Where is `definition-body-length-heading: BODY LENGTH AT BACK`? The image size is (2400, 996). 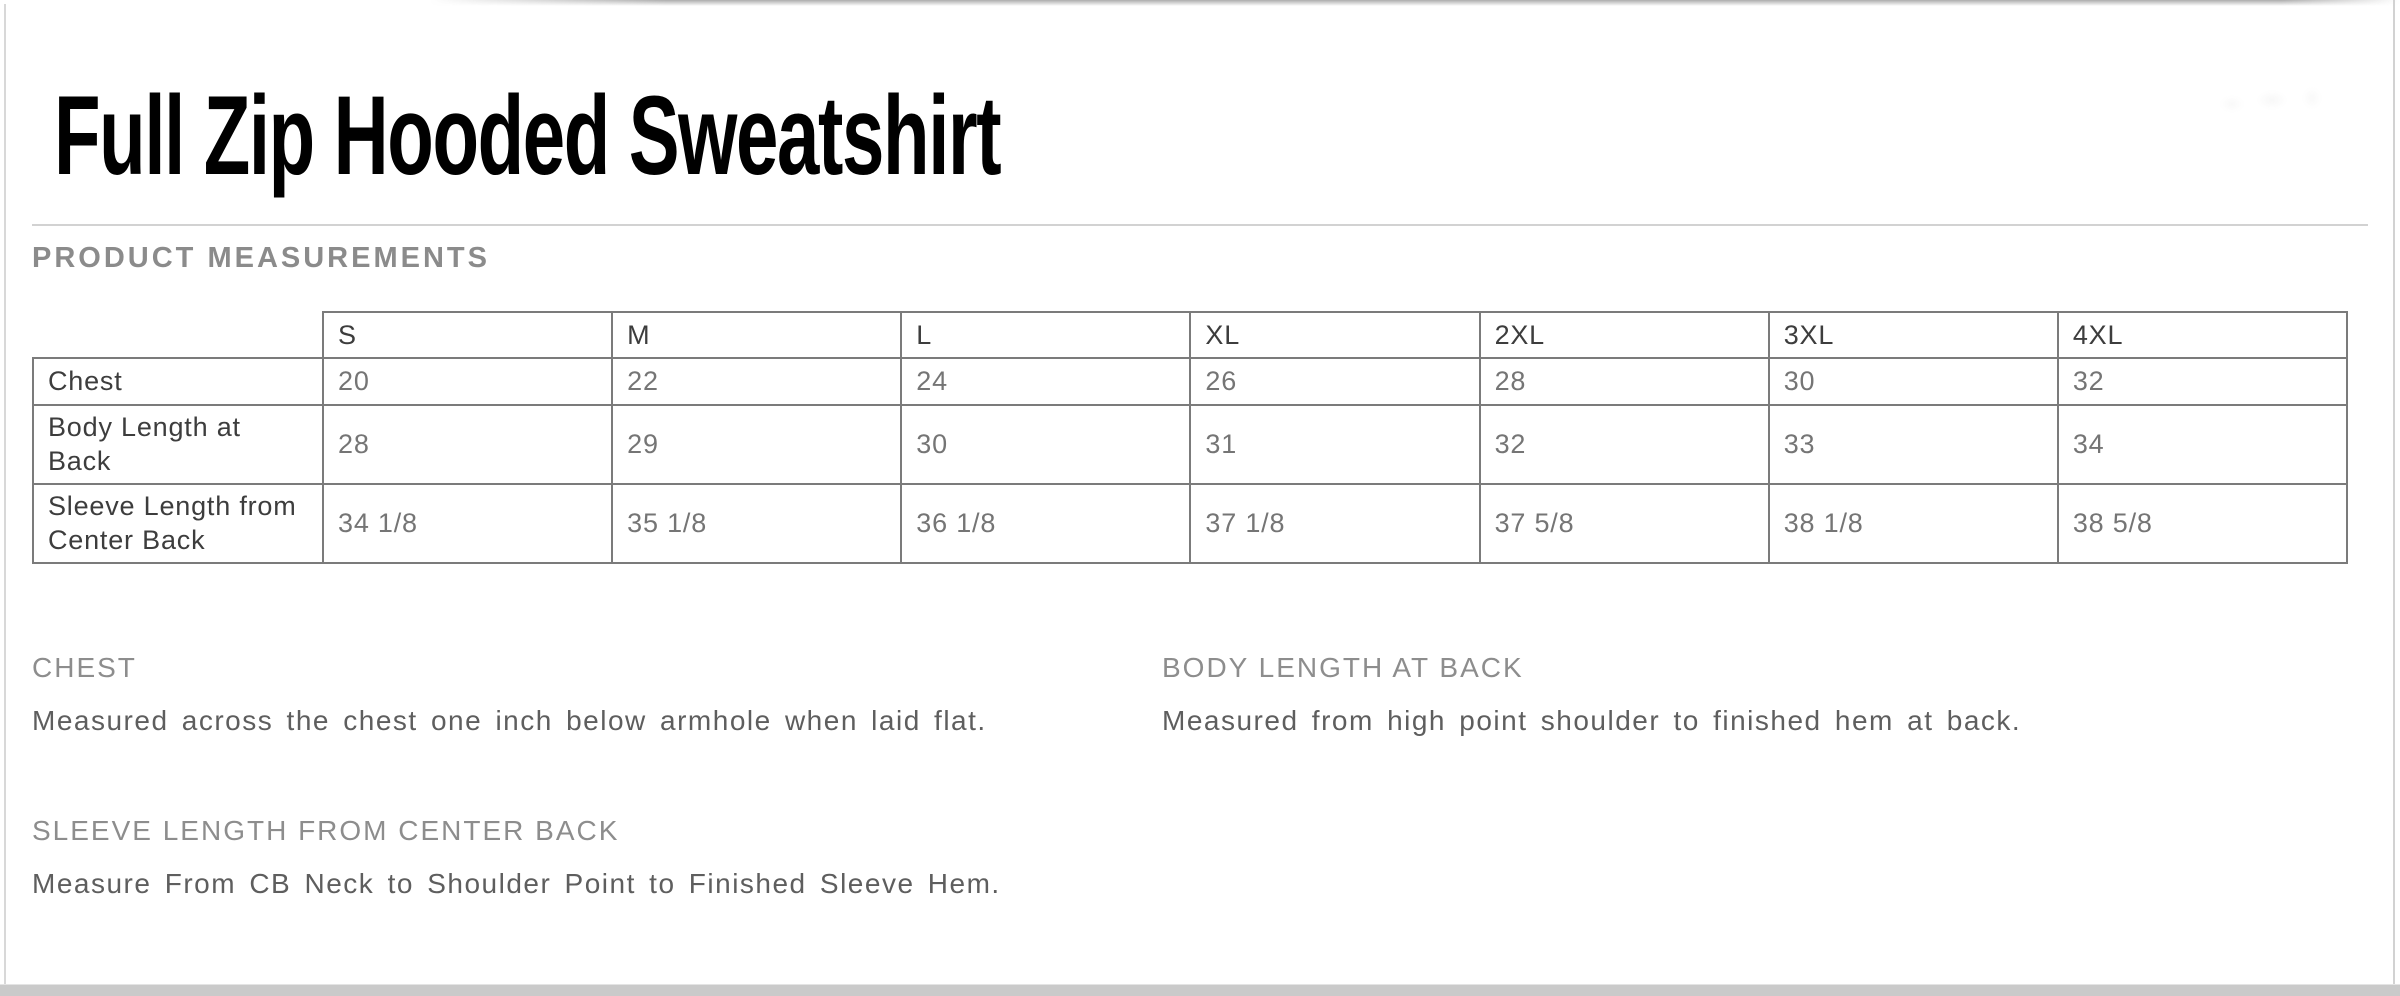
definition-body-length-heading: BODY LENGTH AT BACK is located at coordinates (1343, 667).